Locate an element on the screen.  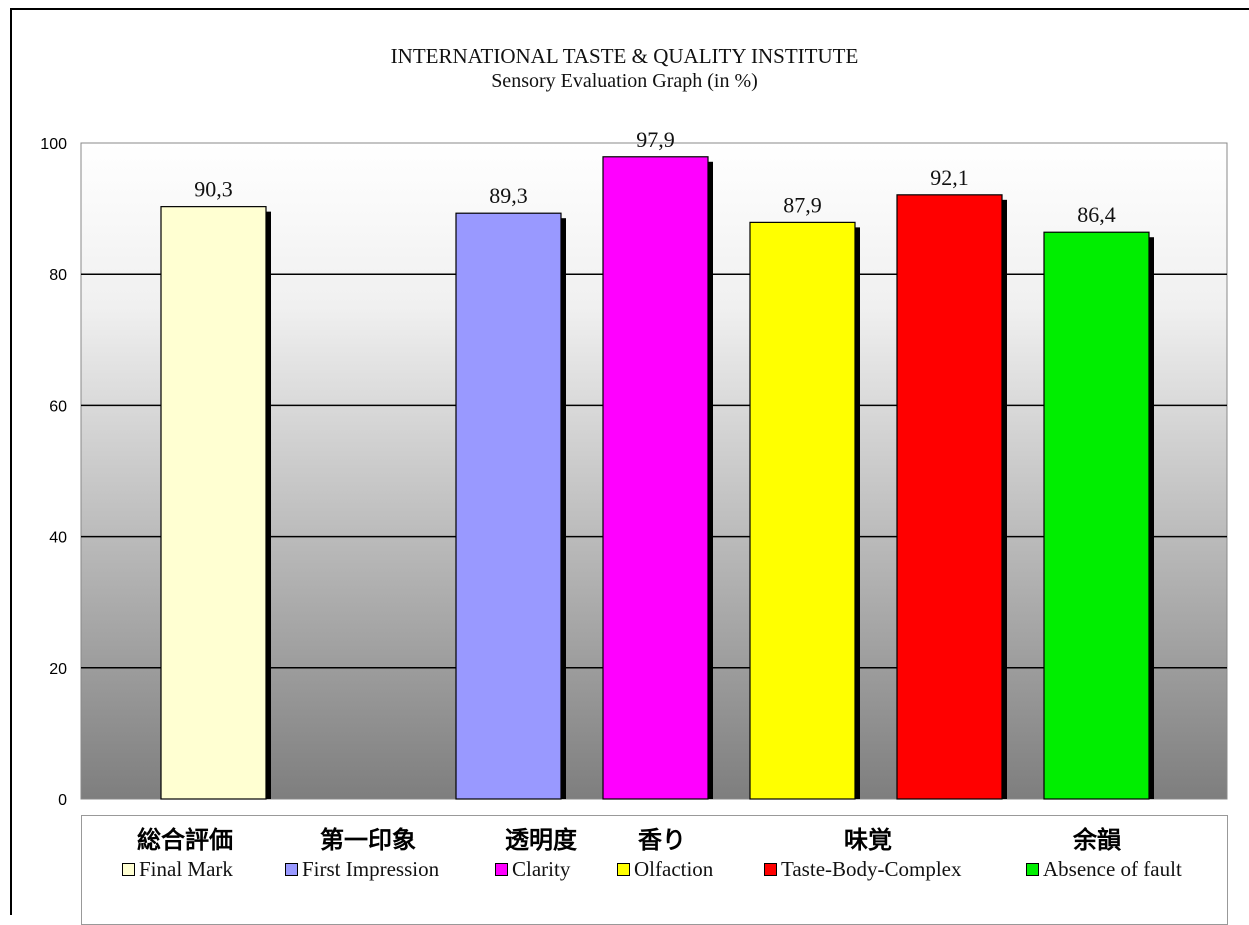
category-label: 第一印象 is located at coordinates (368, 840).